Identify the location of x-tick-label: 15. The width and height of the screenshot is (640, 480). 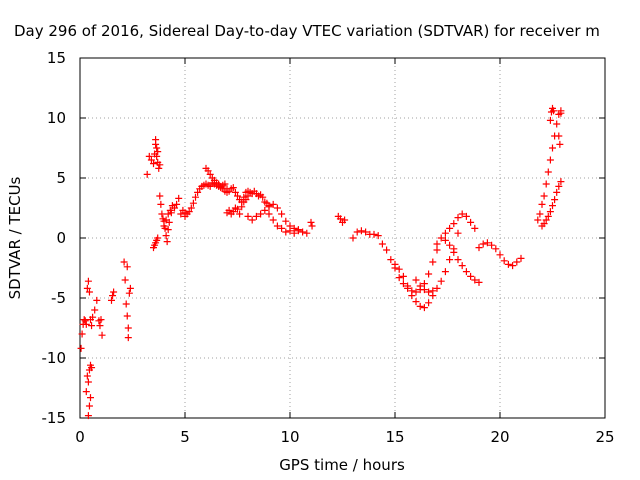
(394, 437).